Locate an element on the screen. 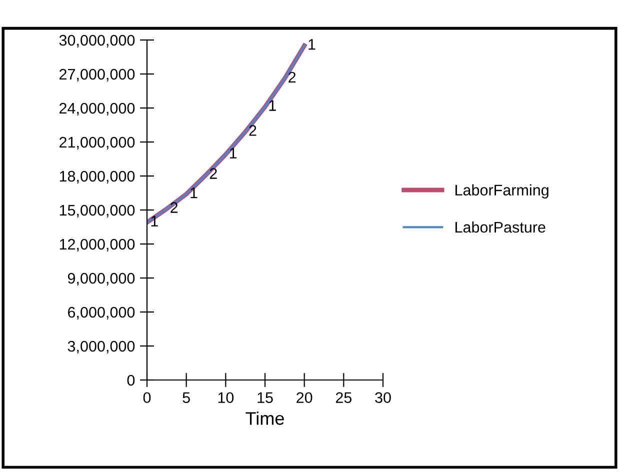 The image size is (619, 472). y-tick-label: 27,000,000 is located at coordinates (97, 75).